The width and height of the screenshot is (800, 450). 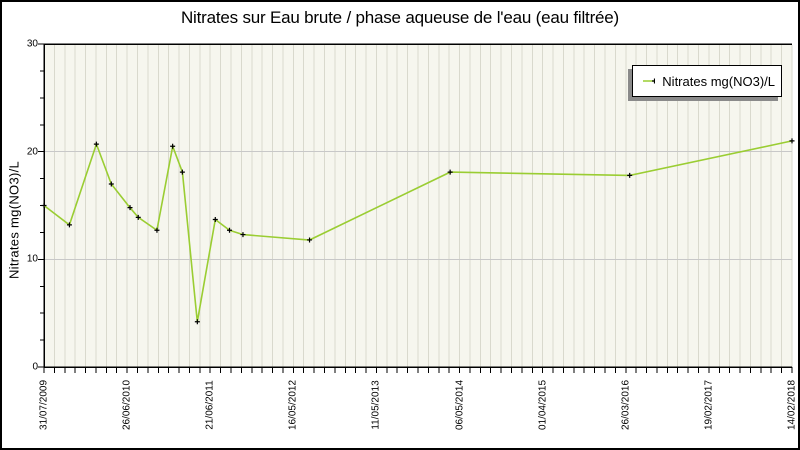 I want to click on legend-plus-marker-icon, so click(x=654, y=81).